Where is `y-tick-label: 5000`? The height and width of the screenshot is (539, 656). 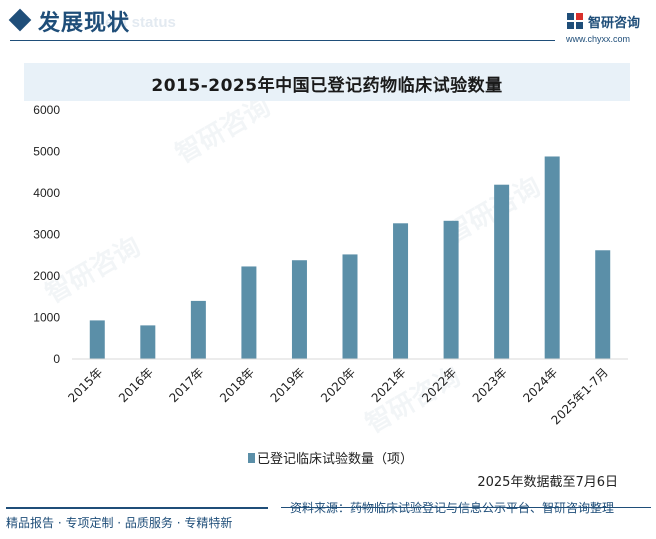
y-tick-label: 5000 is located at coordinates (46, 152).